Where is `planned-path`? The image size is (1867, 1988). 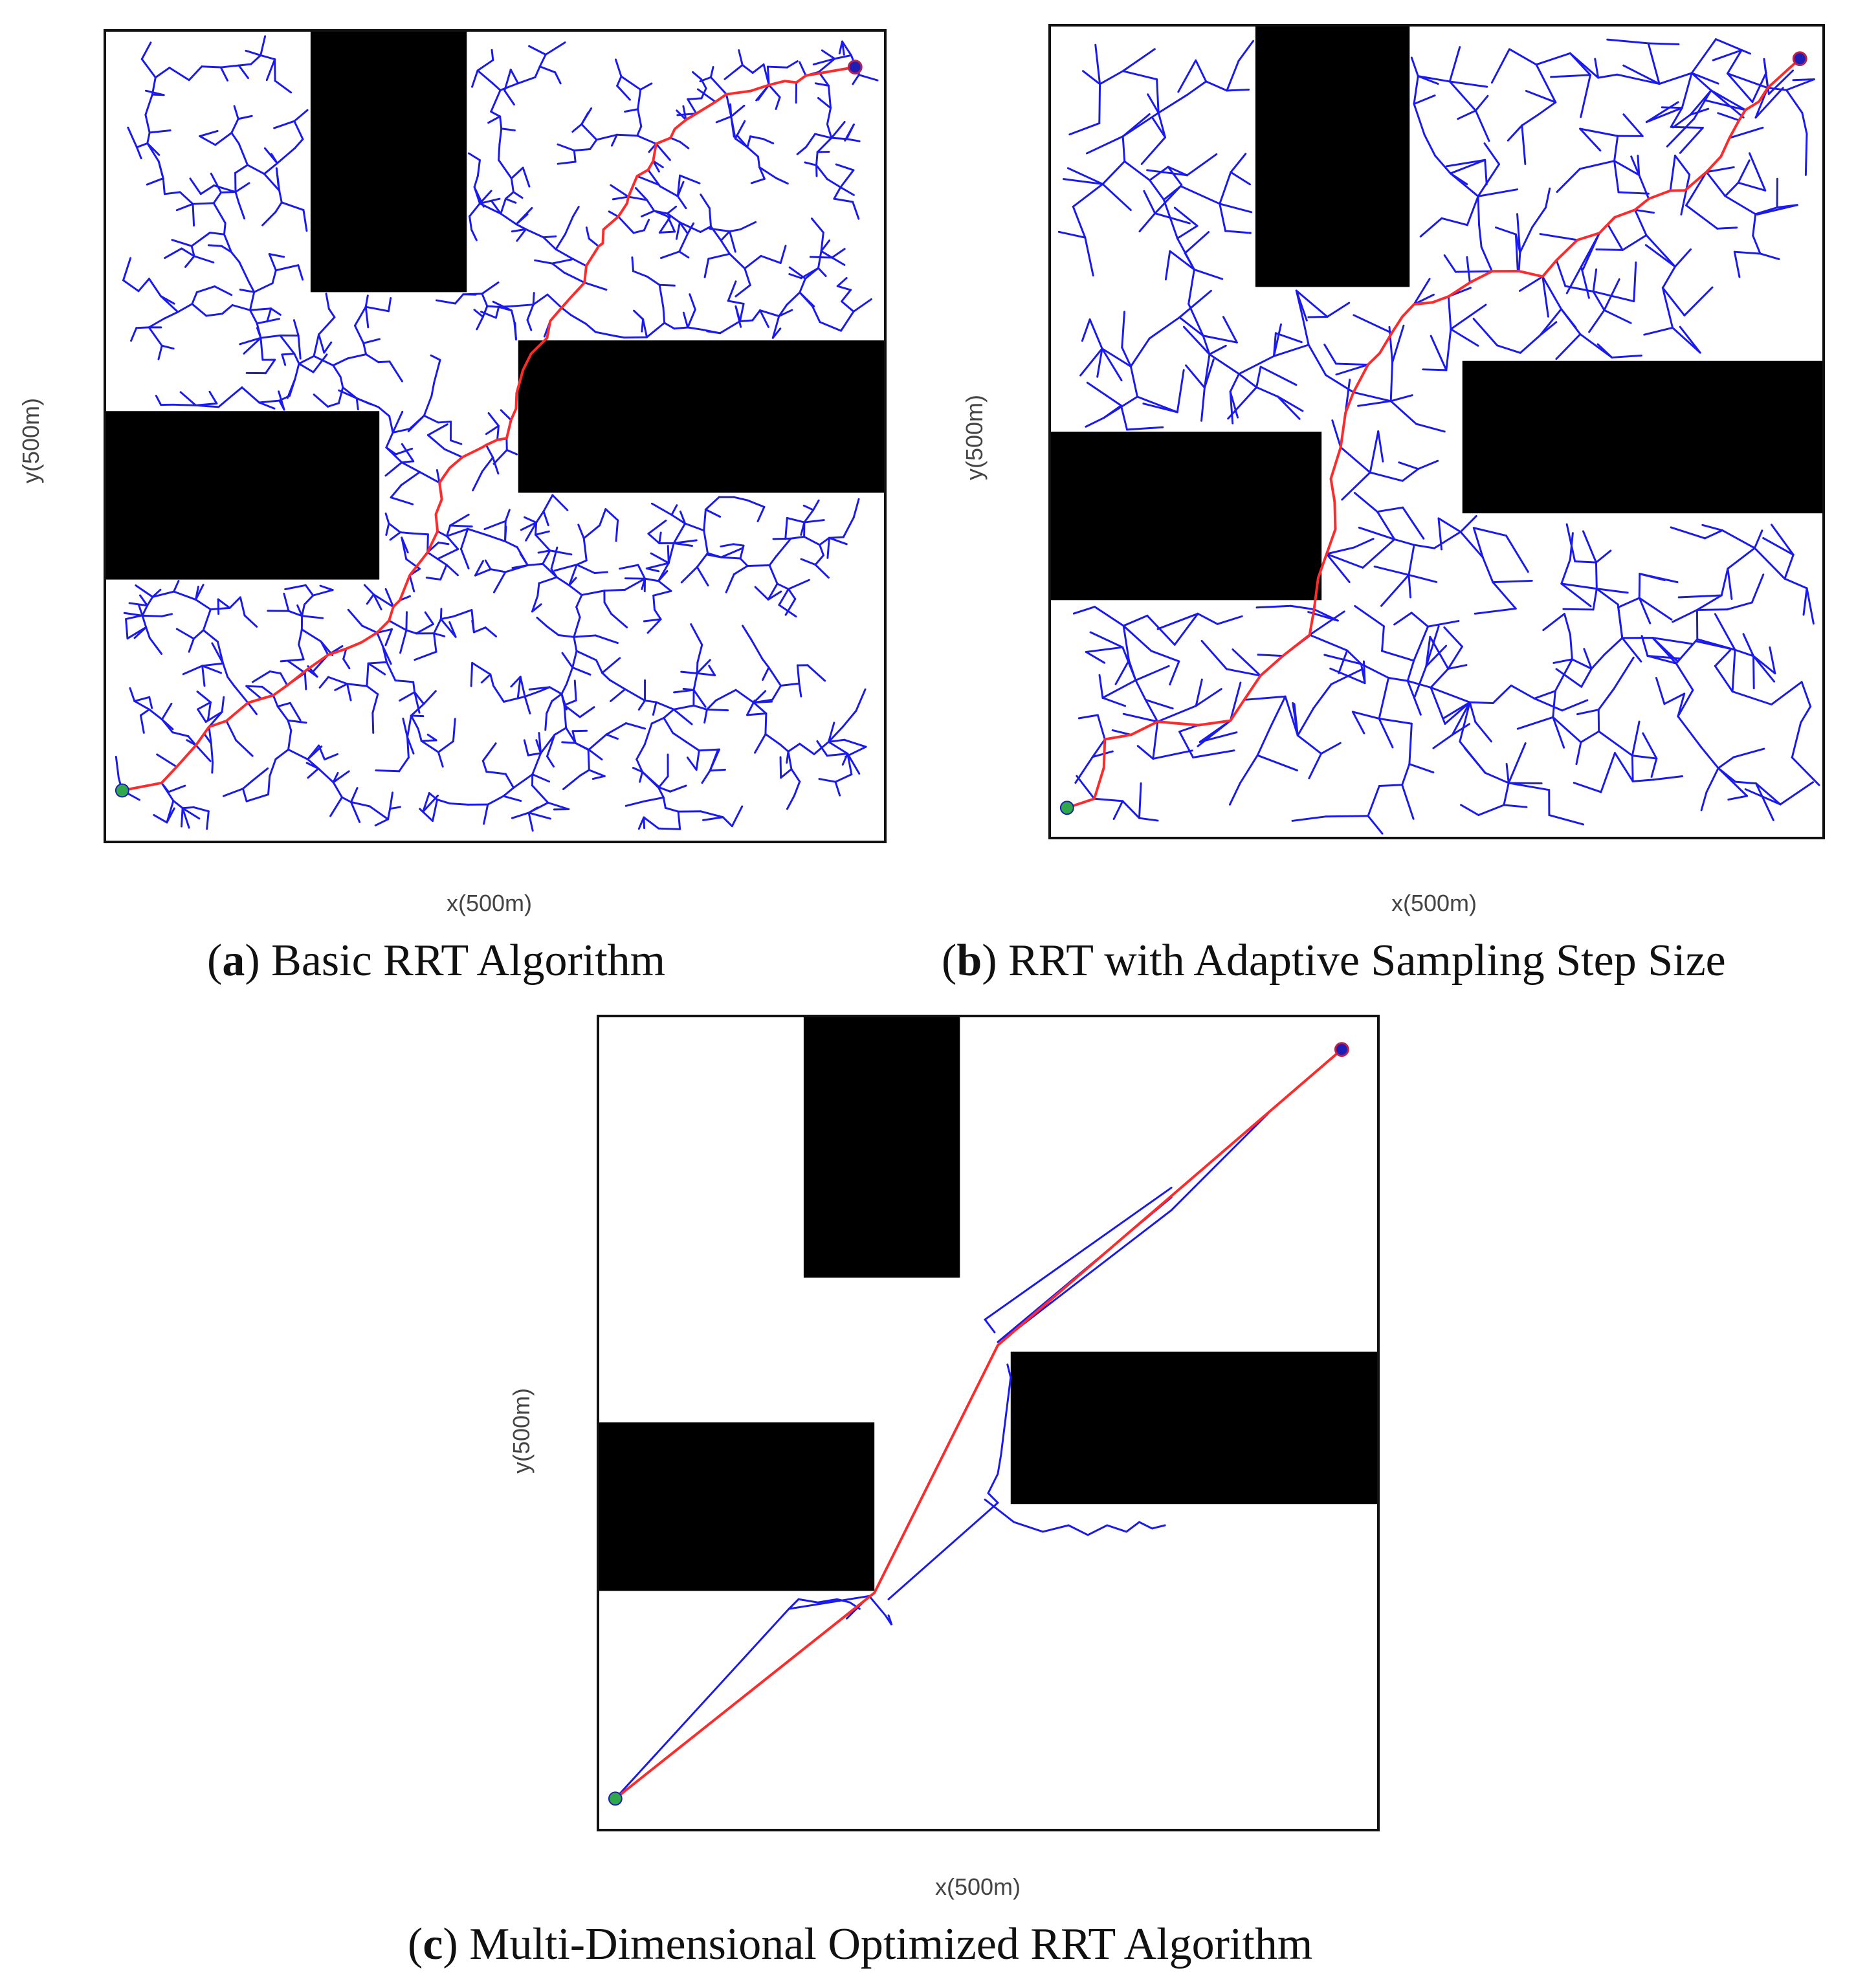
planned-path is located at coordinates (1433, 434).